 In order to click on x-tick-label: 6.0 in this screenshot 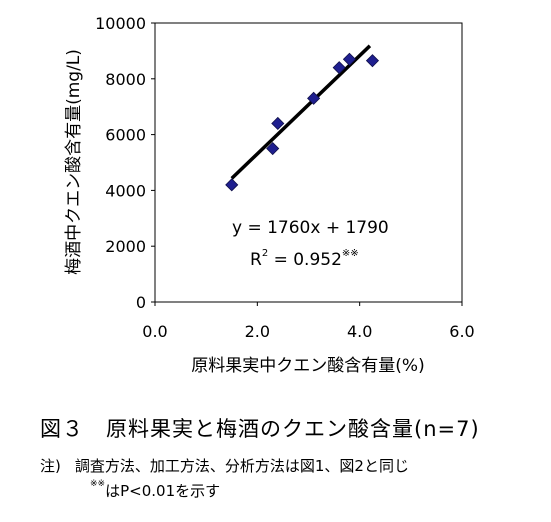, I will do `click(461, 331)`.